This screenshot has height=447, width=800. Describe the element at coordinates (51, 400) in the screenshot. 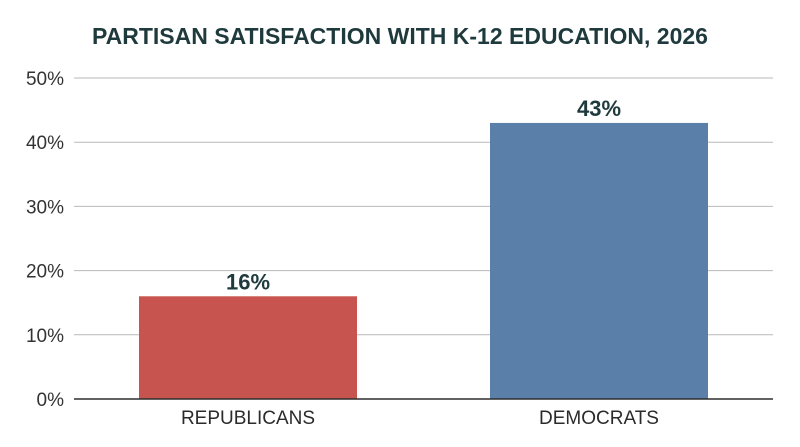

I see `y-tick-label: 0%` at that location.